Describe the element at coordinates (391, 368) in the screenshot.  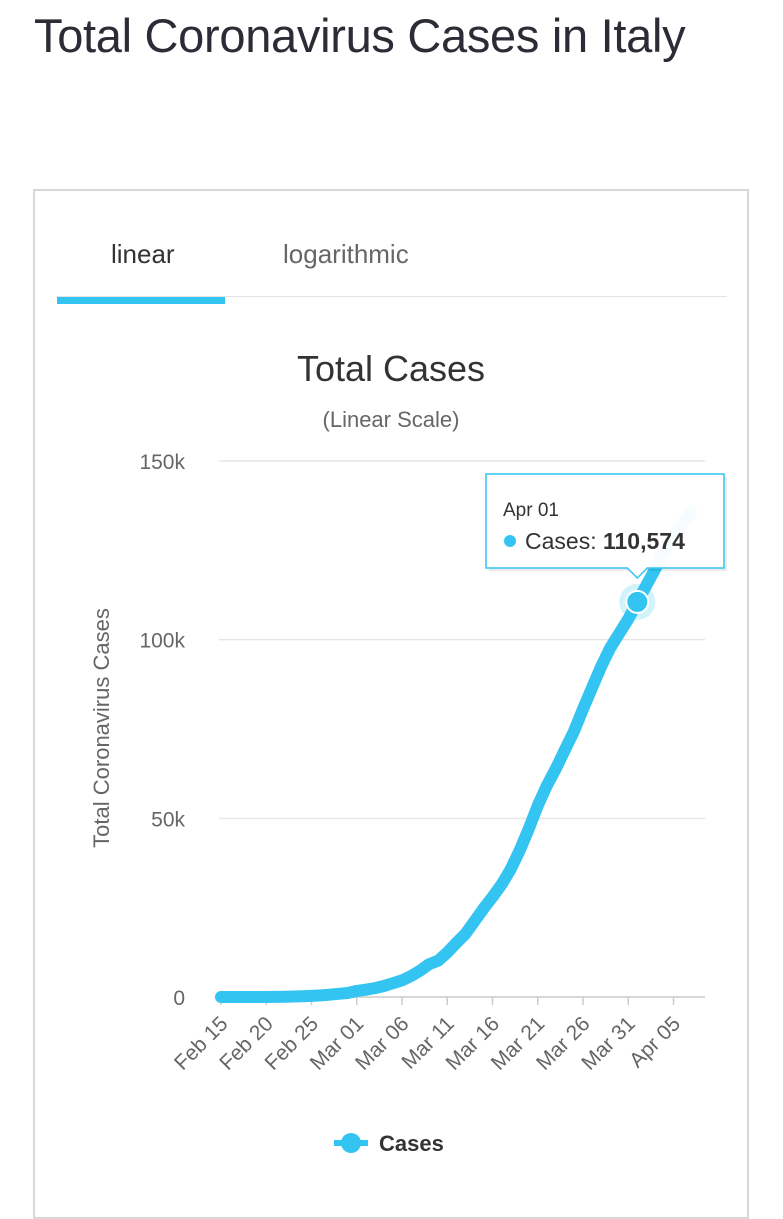
I see `chart-title: Total Cases` at that location.